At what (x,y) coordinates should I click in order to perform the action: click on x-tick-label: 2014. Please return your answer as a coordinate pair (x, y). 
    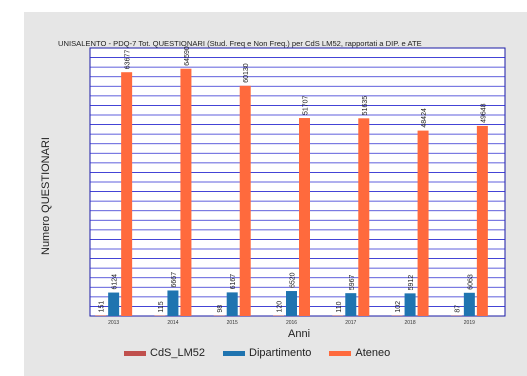
    Looking at the image, I should click on (172, 323).